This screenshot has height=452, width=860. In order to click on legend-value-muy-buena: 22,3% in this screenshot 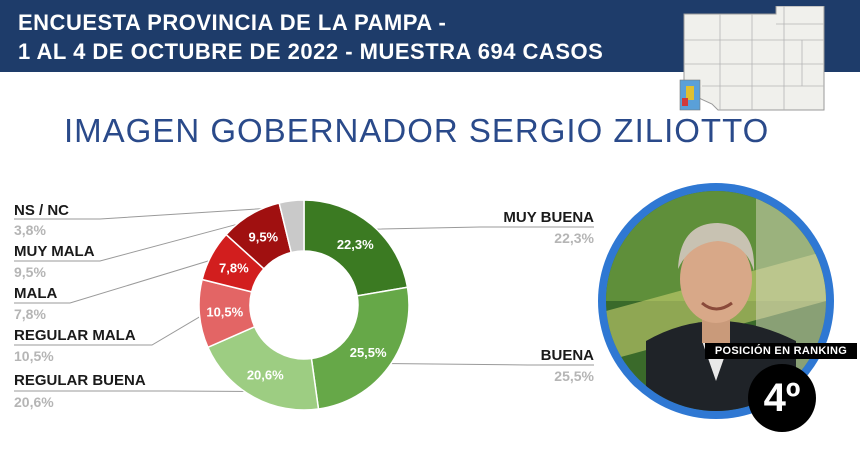, I will do `click(574, 238)`.